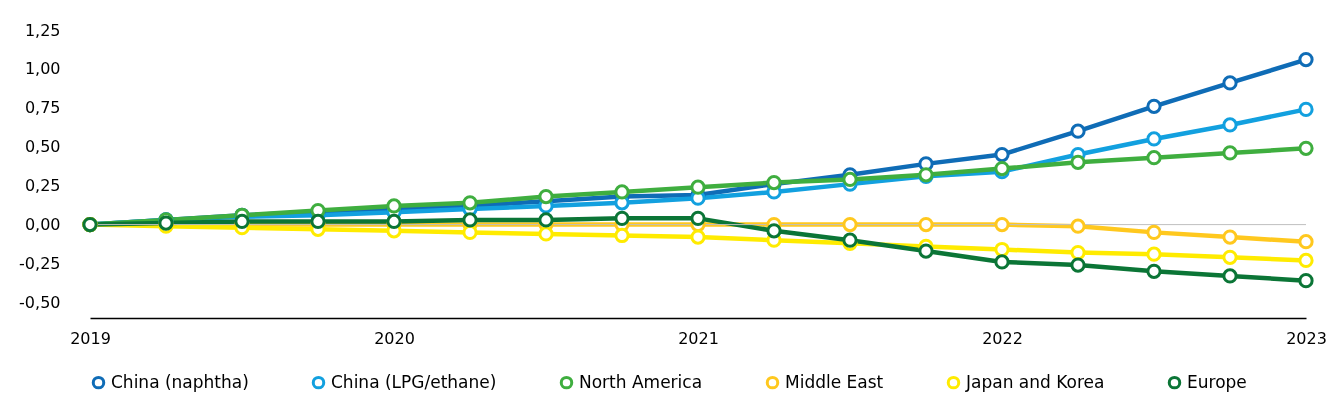 The height and width of the screenshot is (414, 1332). I want to click on legend-label: Europe, so click(1217, 381).